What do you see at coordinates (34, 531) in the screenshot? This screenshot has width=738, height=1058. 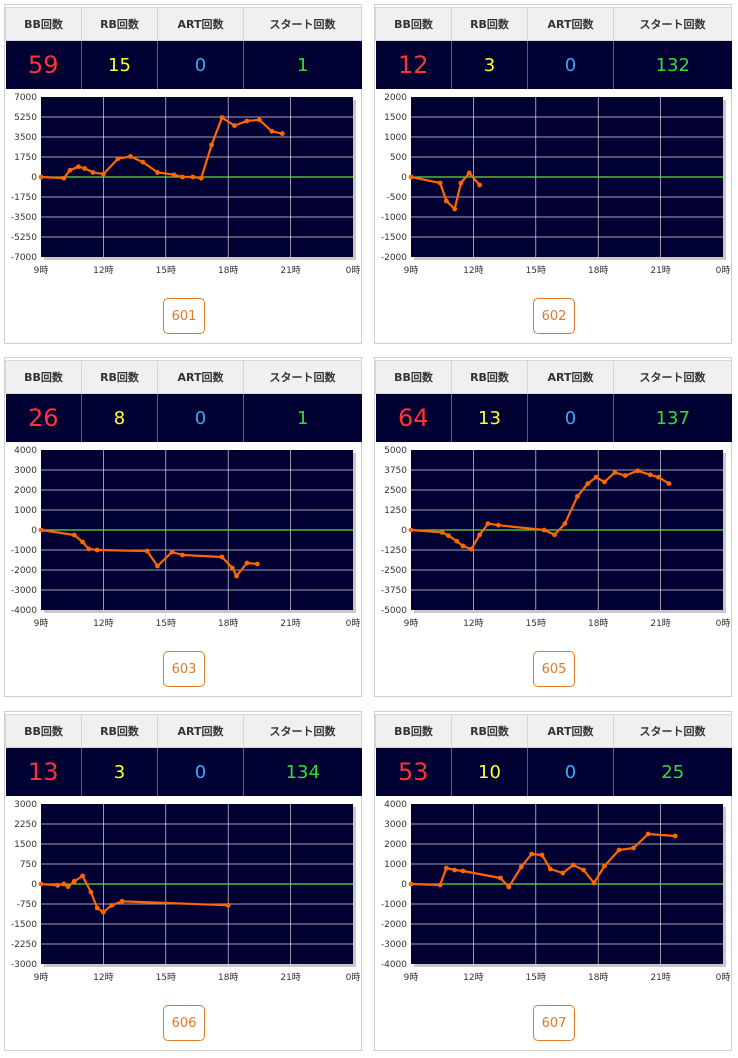 I see `y-tick-label: 0` at bounding box center [34, 531].